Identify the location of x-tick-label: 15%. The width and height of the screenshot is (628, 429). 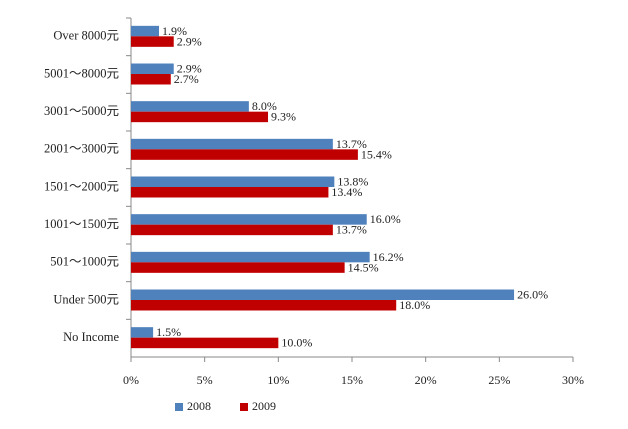
(352, 380).